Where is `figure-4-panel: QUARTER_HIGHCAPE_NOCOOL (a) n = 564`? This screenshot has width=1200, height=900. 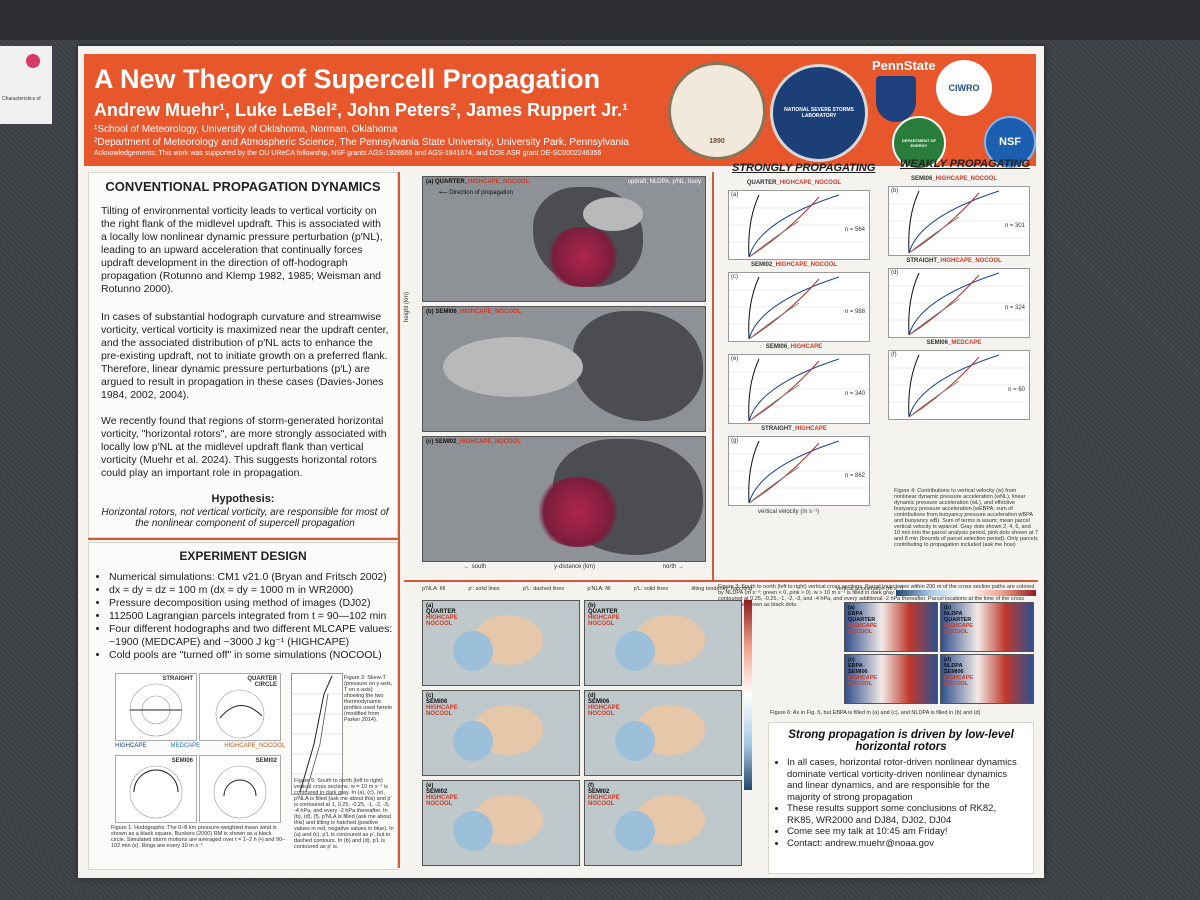
figure-4-panel: QUARTER_HIGHCAPE_NOCOOL (a) n = 564 is located at coordinates (794, 220).